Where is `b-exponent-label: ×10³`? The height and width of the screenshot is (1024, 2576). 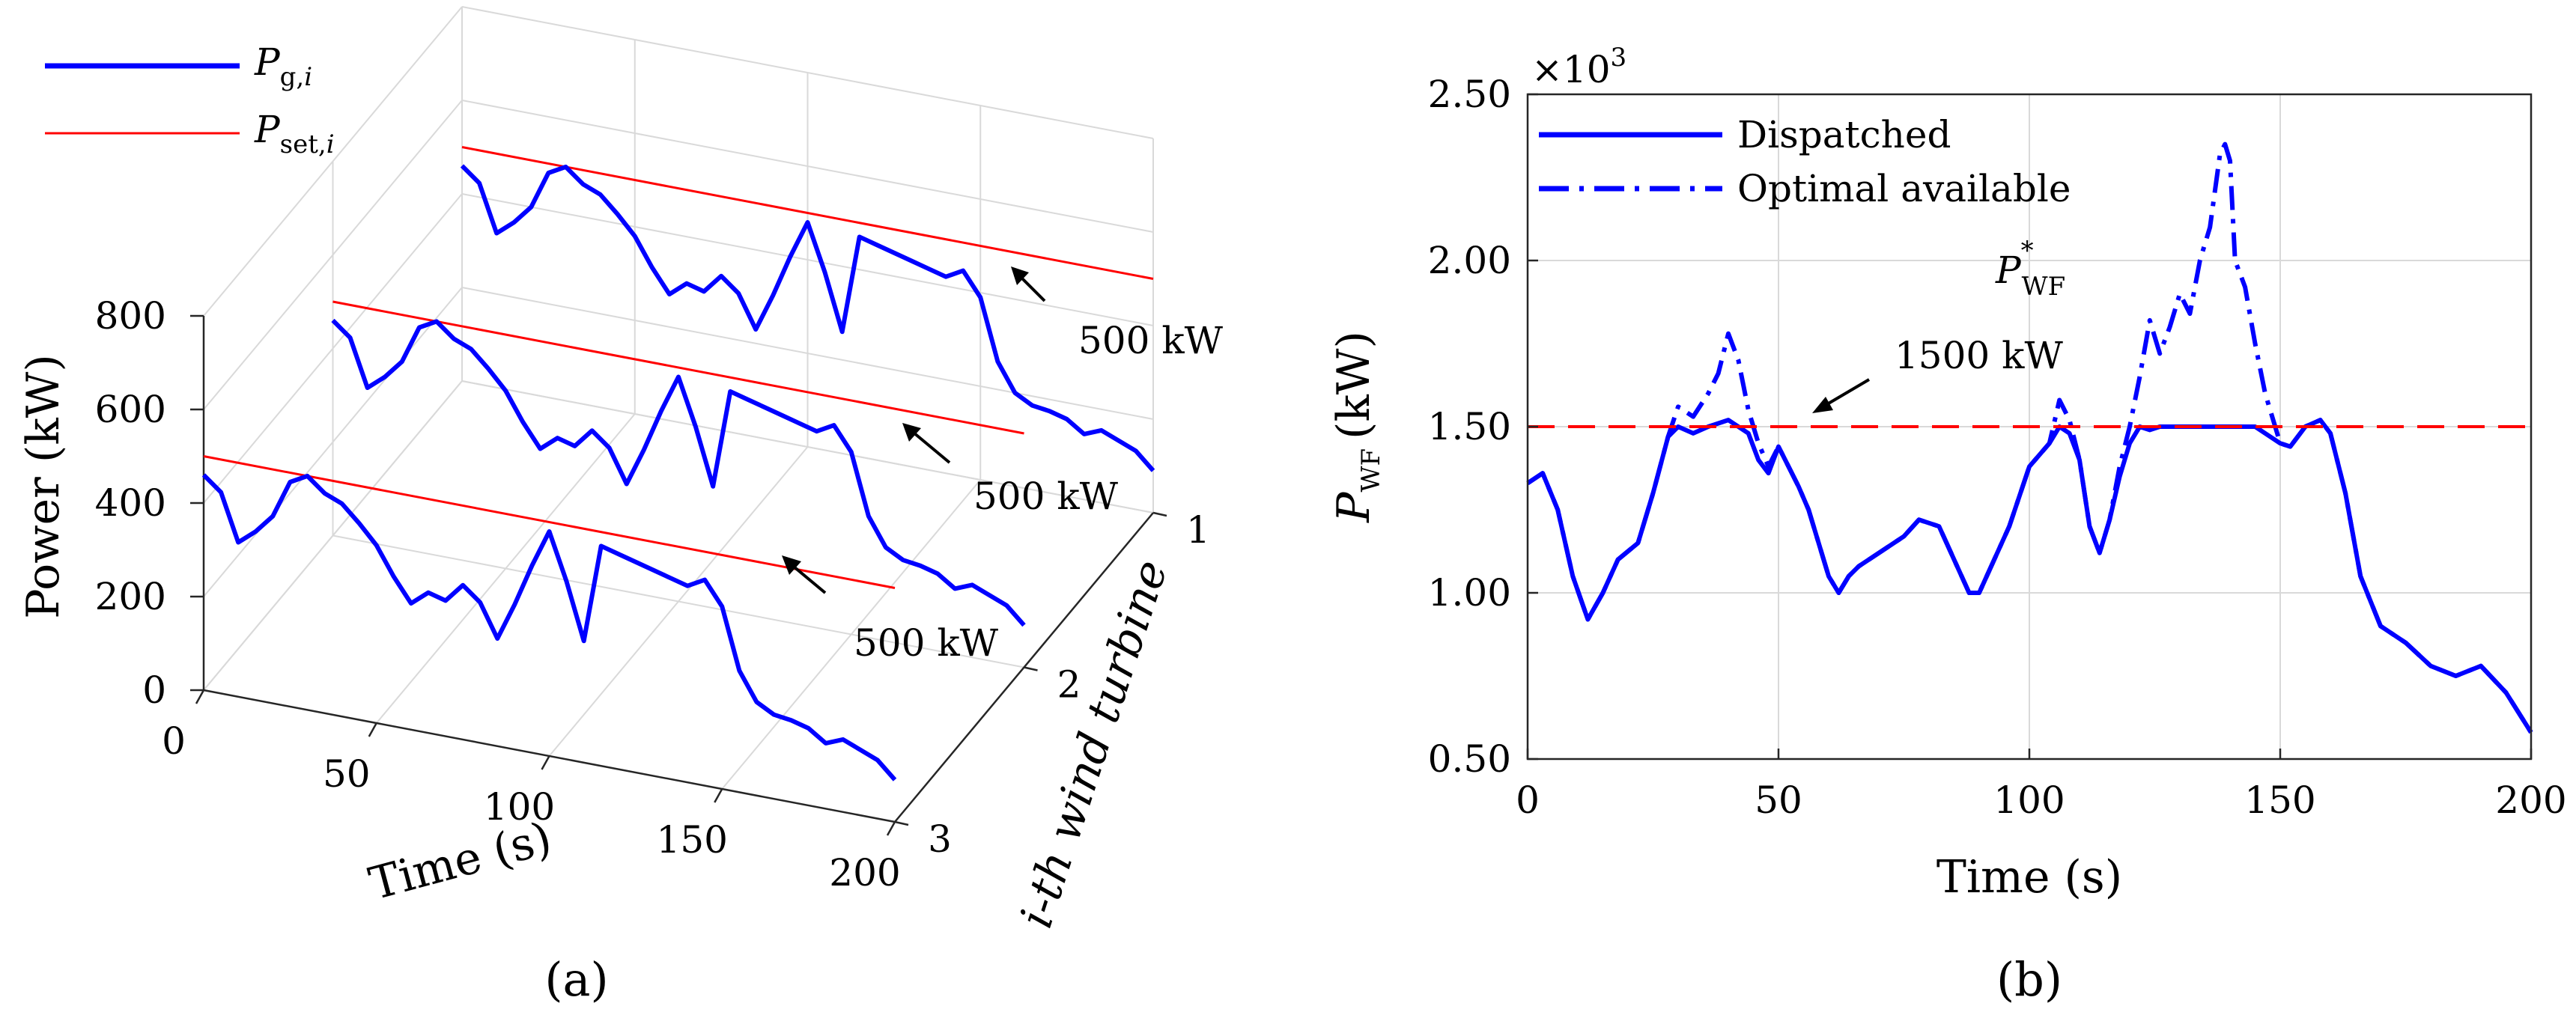
b-exponent-label: ×10³ is located at coordinates (1578, 67).